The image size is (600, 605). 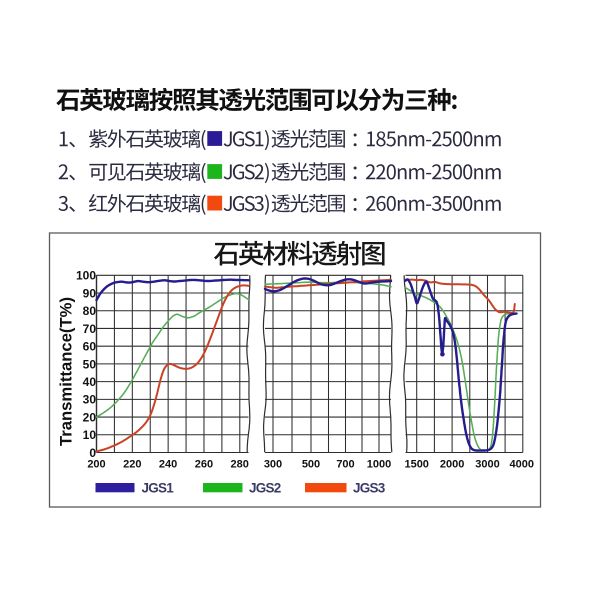 I want to click on svg-text: 700, so click(x=345, y=465).